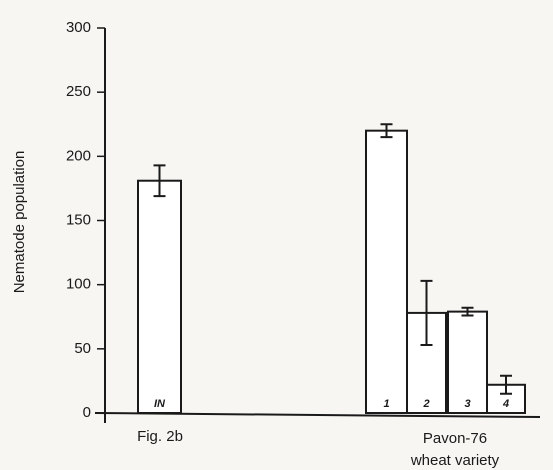  What do you see at coordinates (505, 404) in the screenshot?
I see `bar-label: 4` at bounding box center [505, 404].